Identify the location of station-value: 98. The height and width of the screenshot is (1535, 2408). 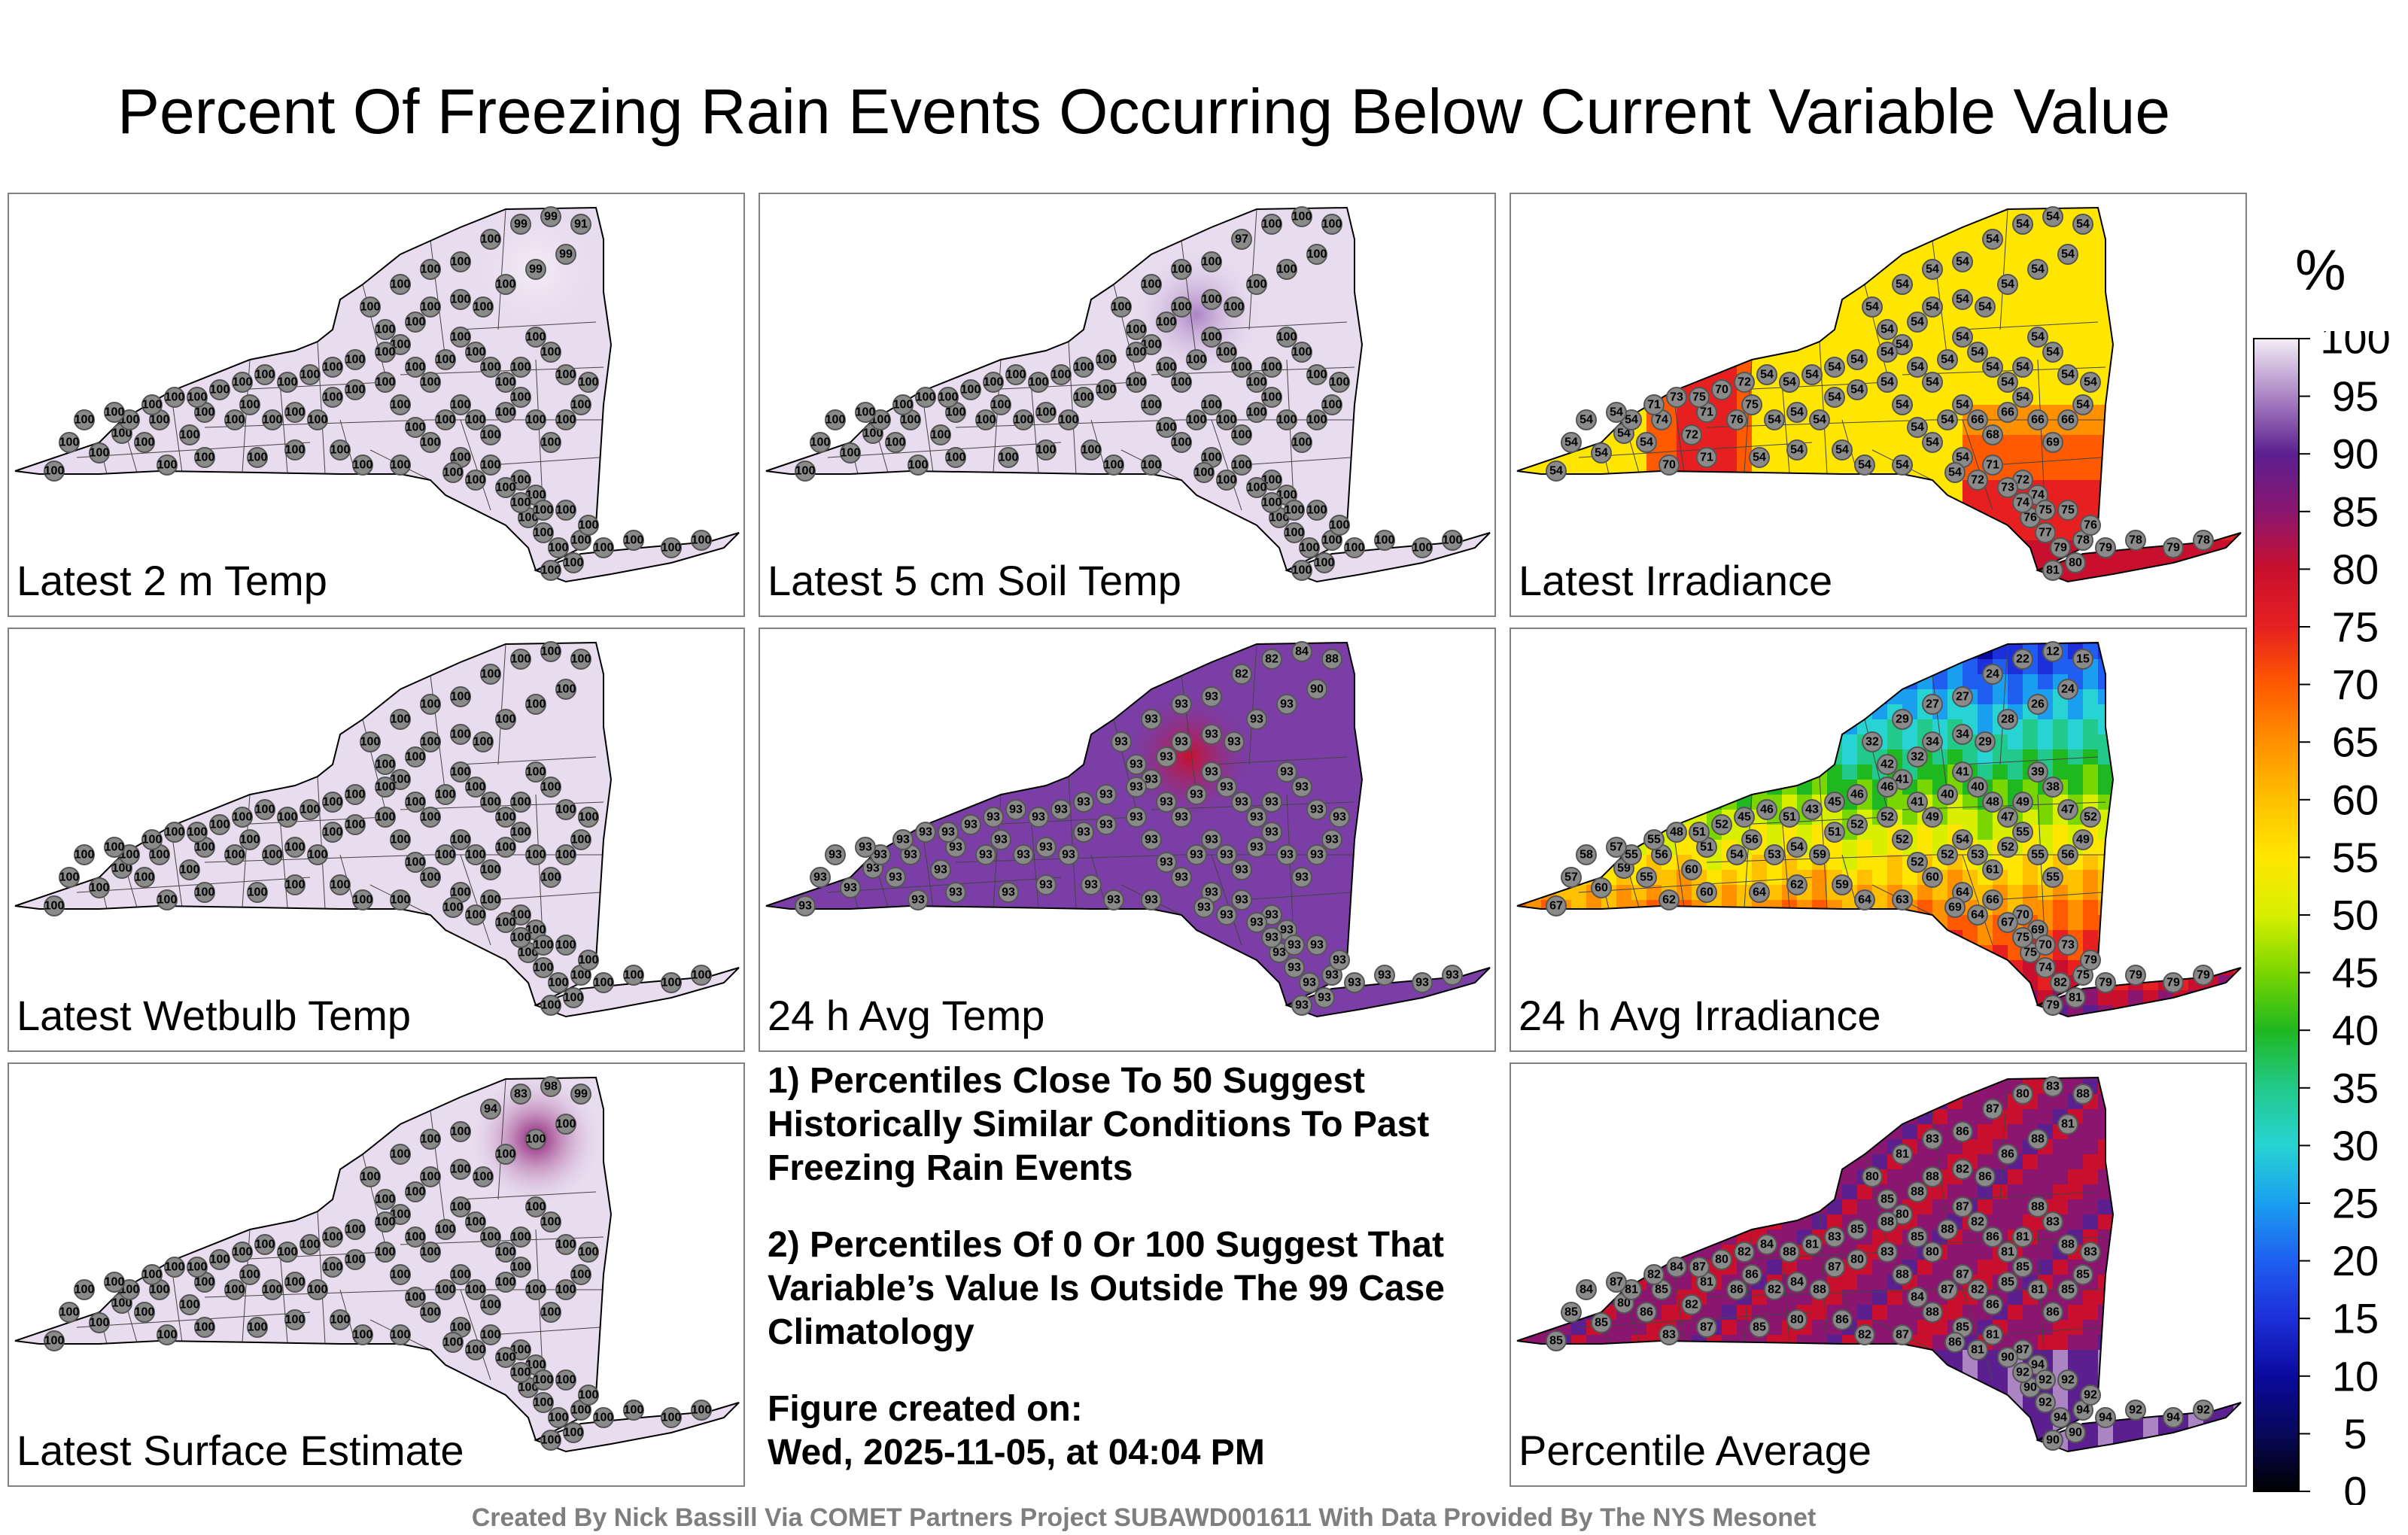
(551, 1087).